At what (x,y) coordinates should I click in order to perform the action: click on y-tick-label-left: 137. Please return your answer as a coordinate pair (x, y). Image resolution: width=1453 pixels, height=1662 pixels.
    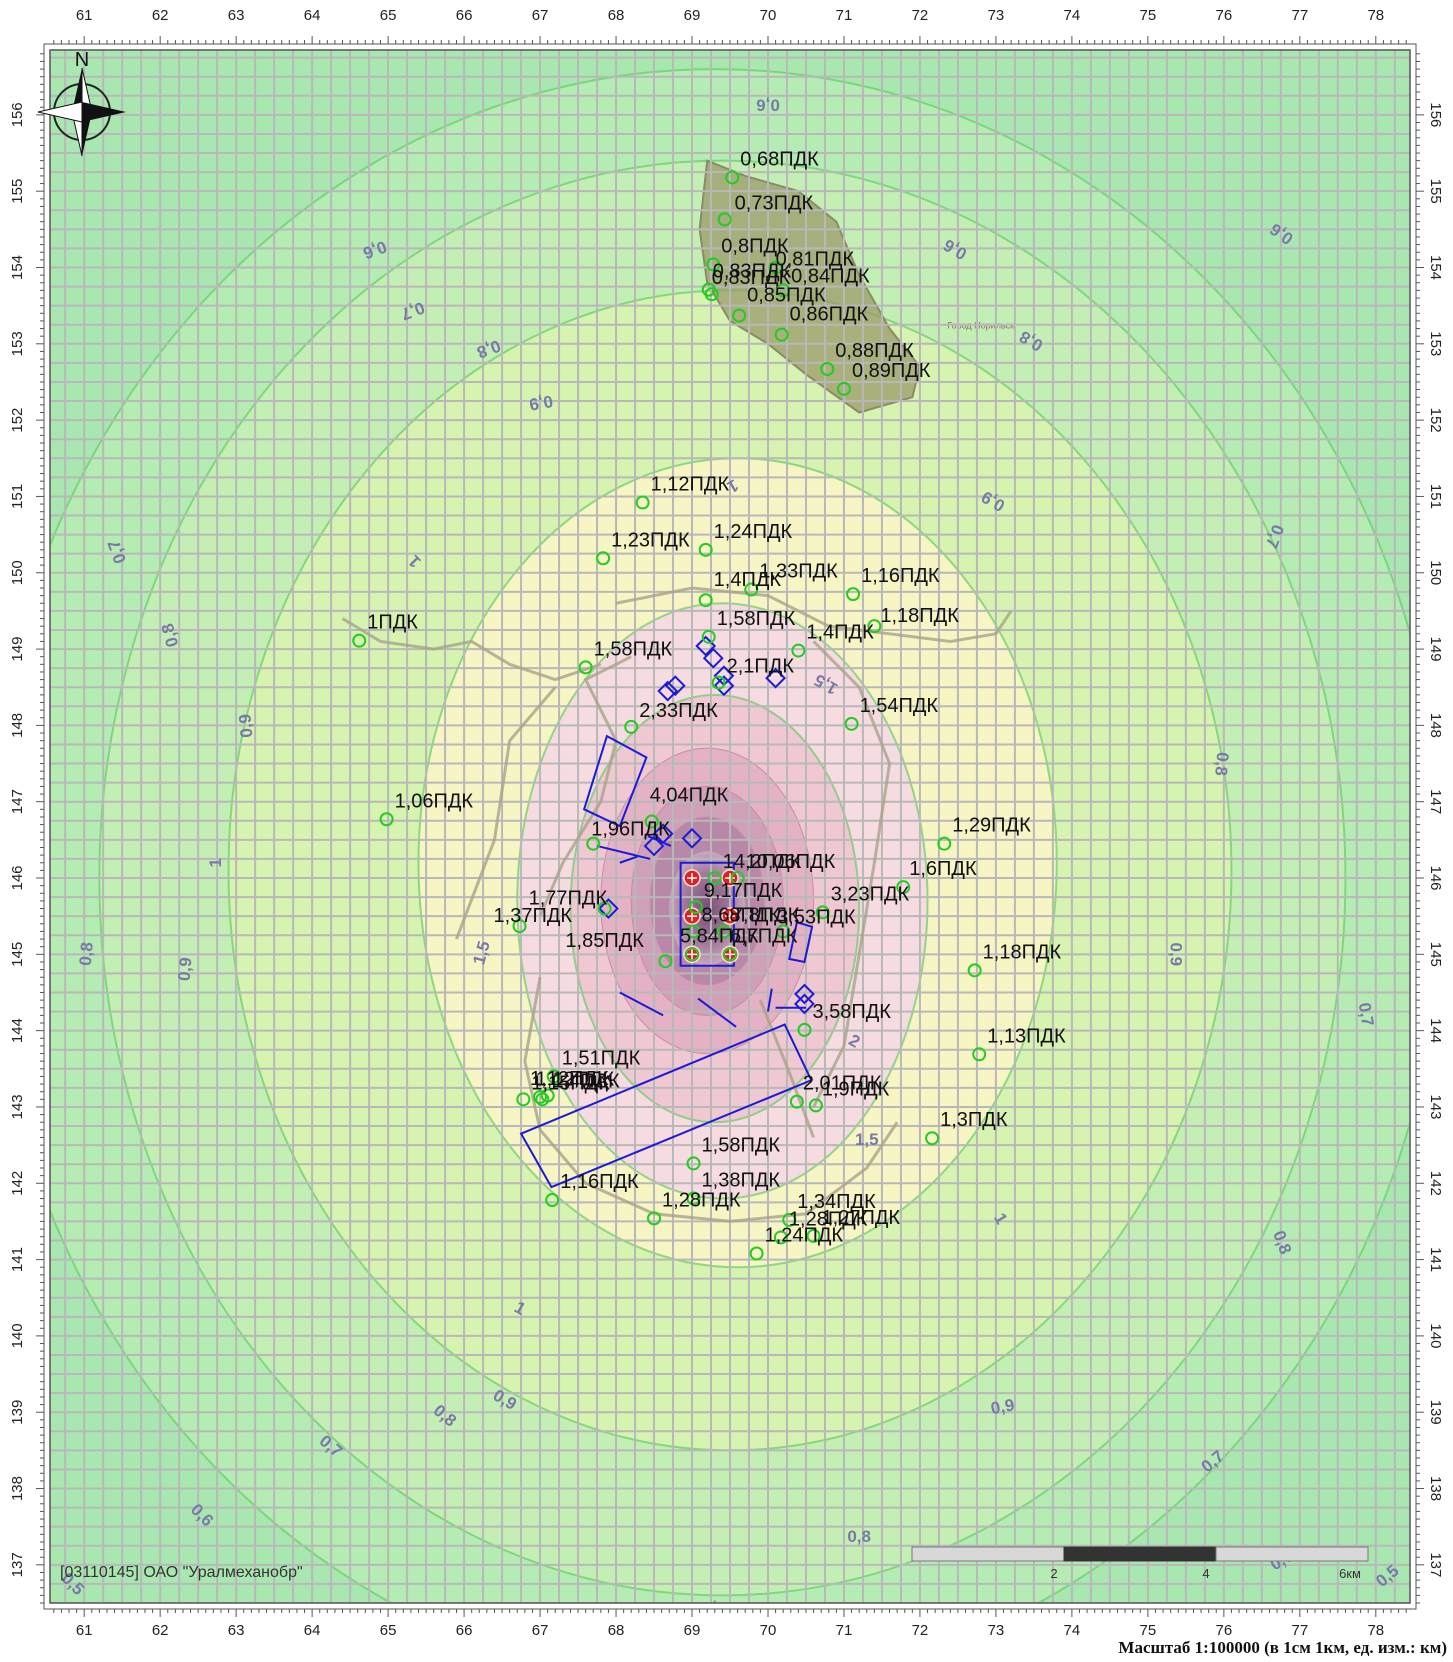
    Looking at the image, I should click on (17, 1564).